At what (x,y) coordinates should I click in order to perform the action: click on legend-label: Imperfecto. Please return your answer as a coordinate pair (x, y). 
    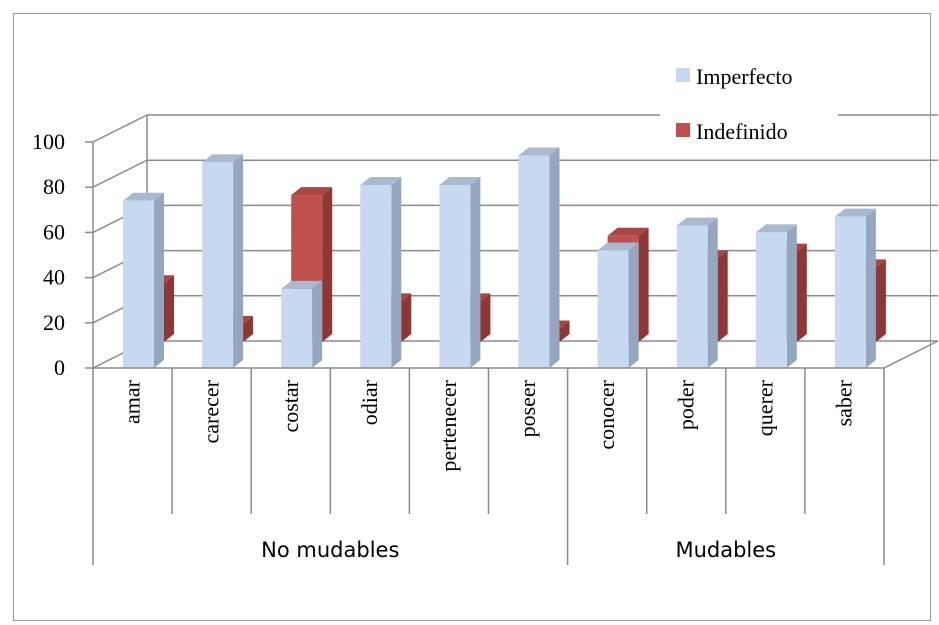
    Looking at the image, I should click on (744, 76).